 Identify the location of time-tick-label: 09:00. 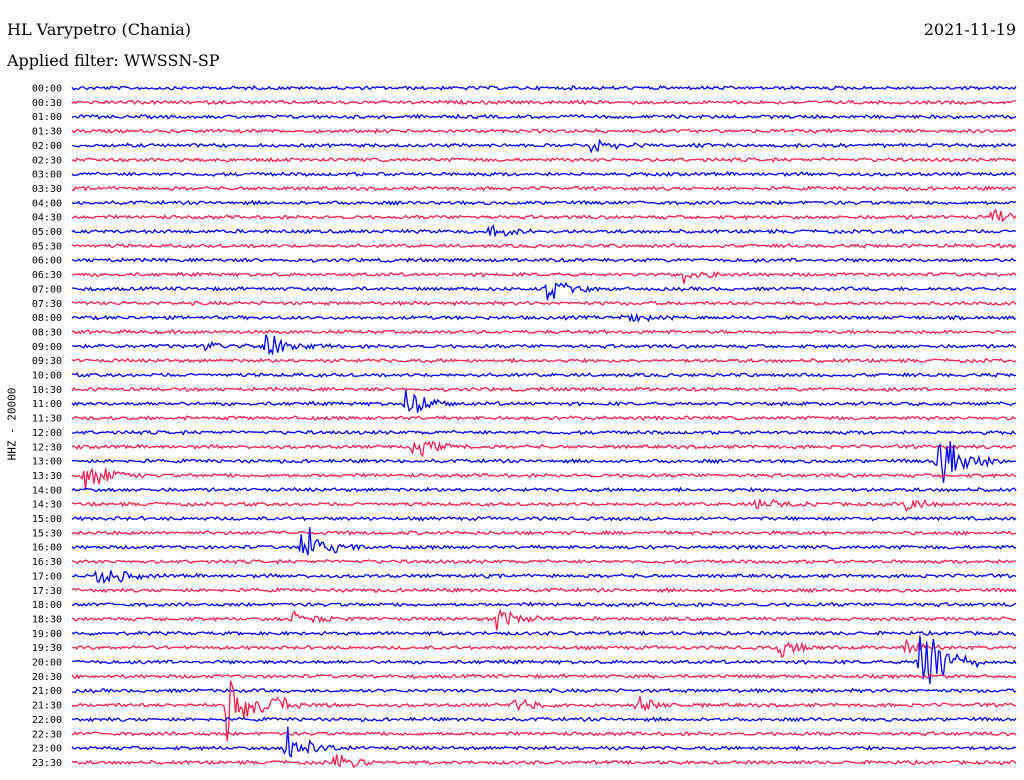
(47, 347).